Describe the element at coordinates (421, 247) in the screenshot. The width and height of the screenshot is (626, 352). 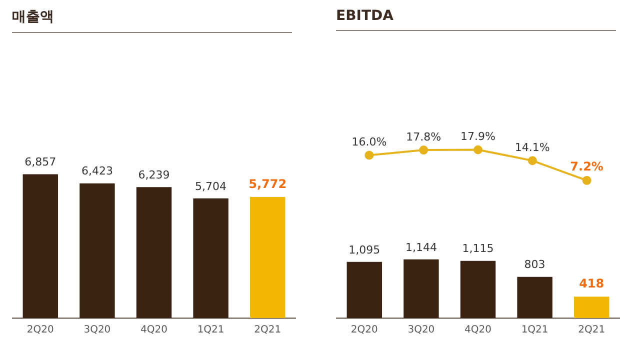
I see `data-label: 1,144` at that location.